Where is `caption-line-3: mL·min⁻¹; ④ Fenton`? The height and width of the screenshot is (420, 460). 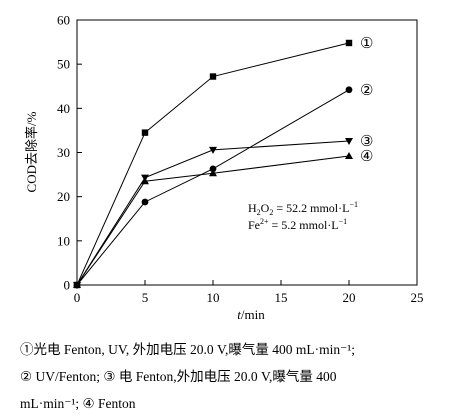
caption-line-3: mL·min⁻¹; ④ Fenton is located at coordinates (78, 403).